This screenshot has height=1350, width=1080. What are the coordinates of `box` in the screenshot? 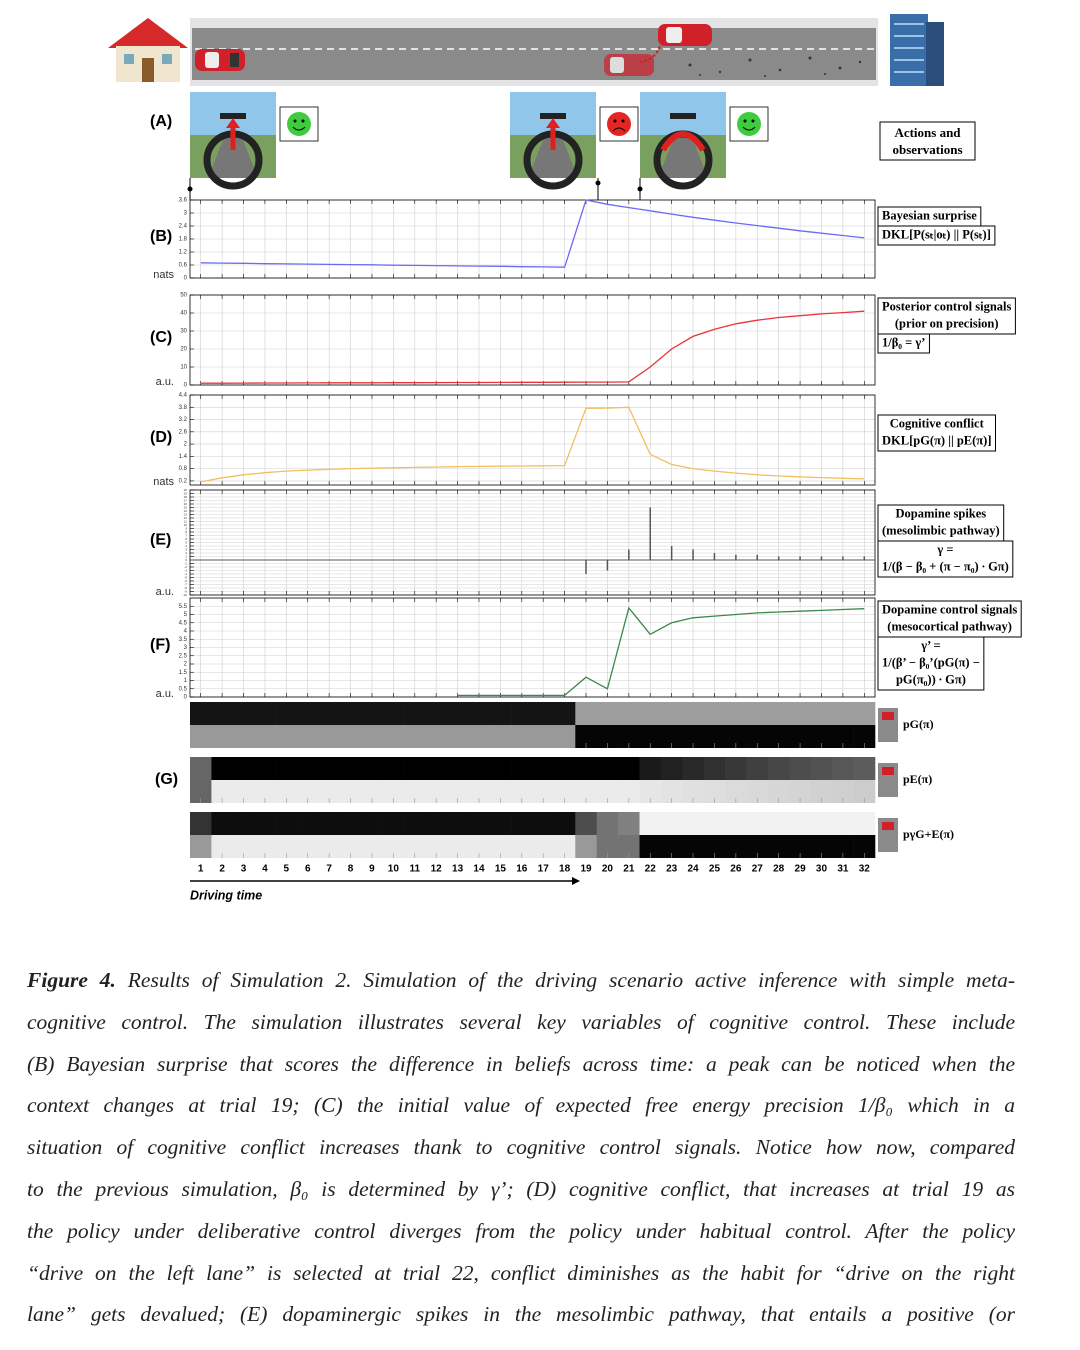 It's located at (927, 141).